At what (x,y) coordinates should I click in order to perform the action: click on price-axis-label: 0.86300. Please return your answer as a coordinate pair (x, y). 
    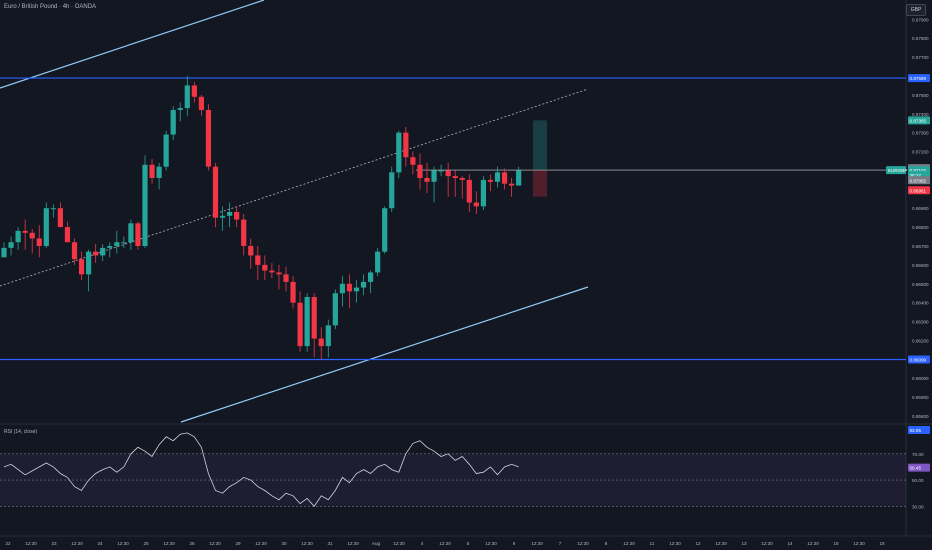
    Looking at the image, I should click on (920, 322).